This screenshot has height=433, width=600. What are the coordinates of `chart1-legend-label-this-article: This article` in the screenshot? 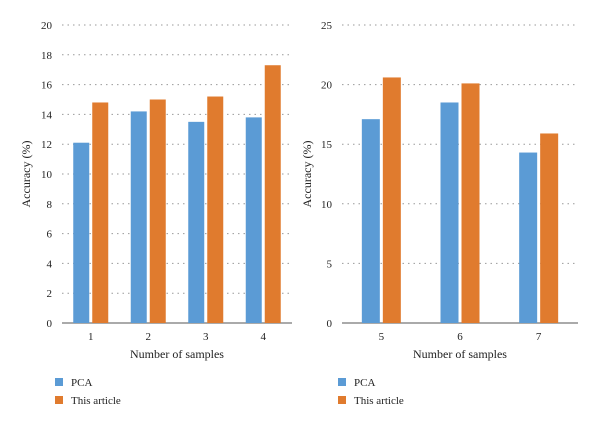 It's located at (96, 401).